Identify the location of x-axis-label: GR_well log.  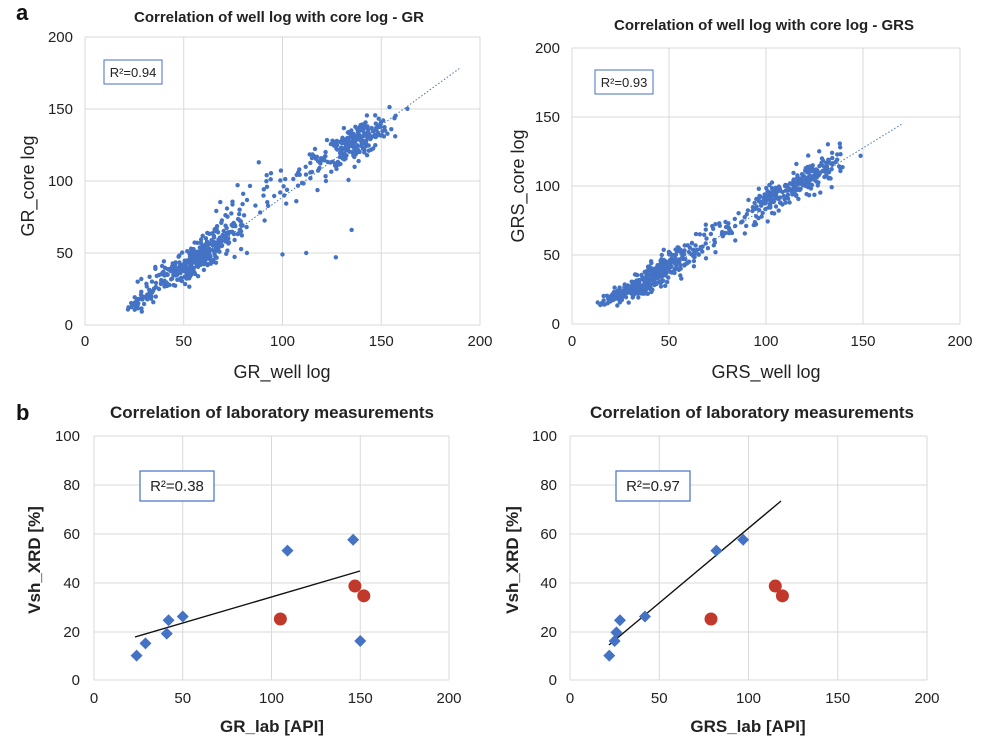
(281, 372).